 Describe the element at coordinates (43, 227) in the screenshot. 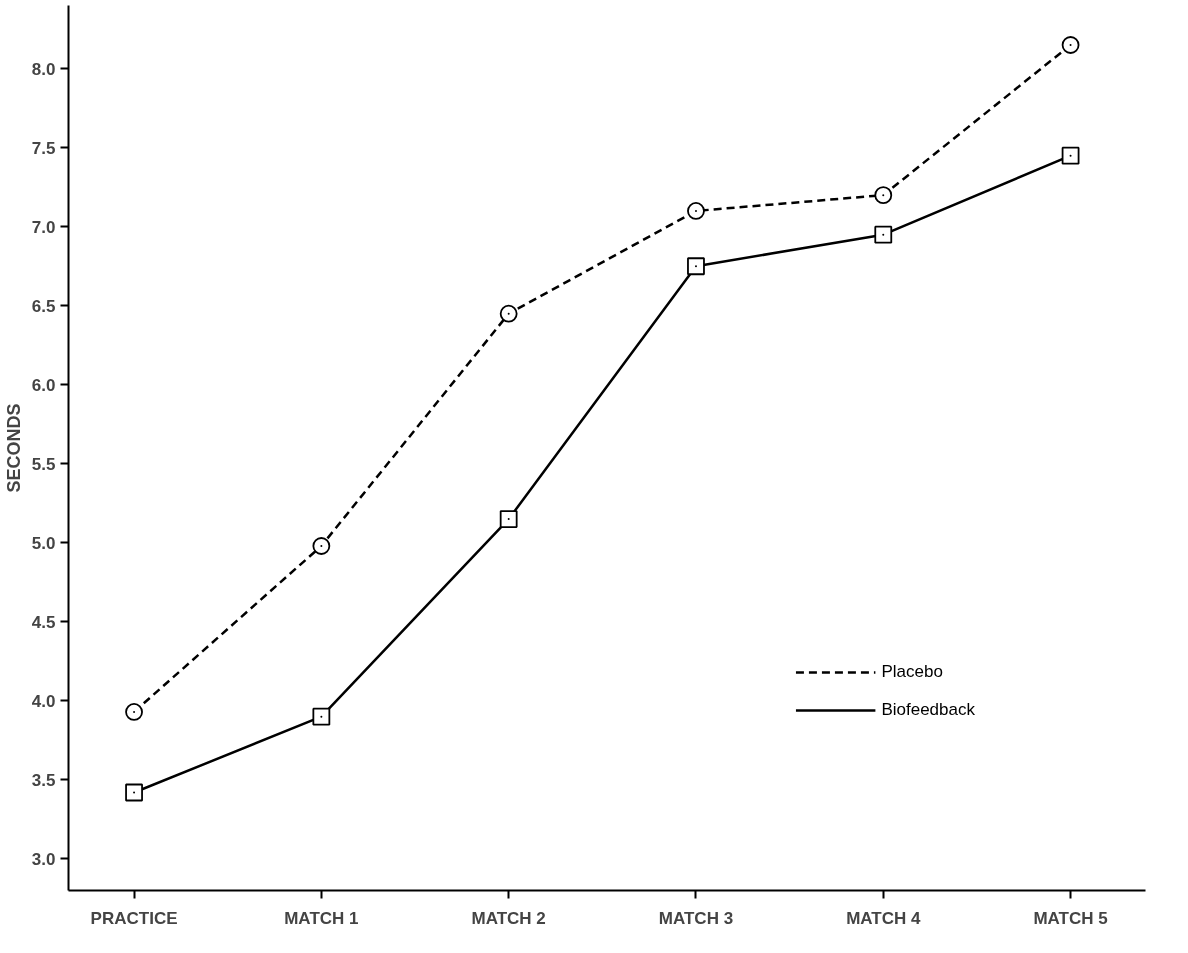

I see `y-tick-label: 7.0` at that location.